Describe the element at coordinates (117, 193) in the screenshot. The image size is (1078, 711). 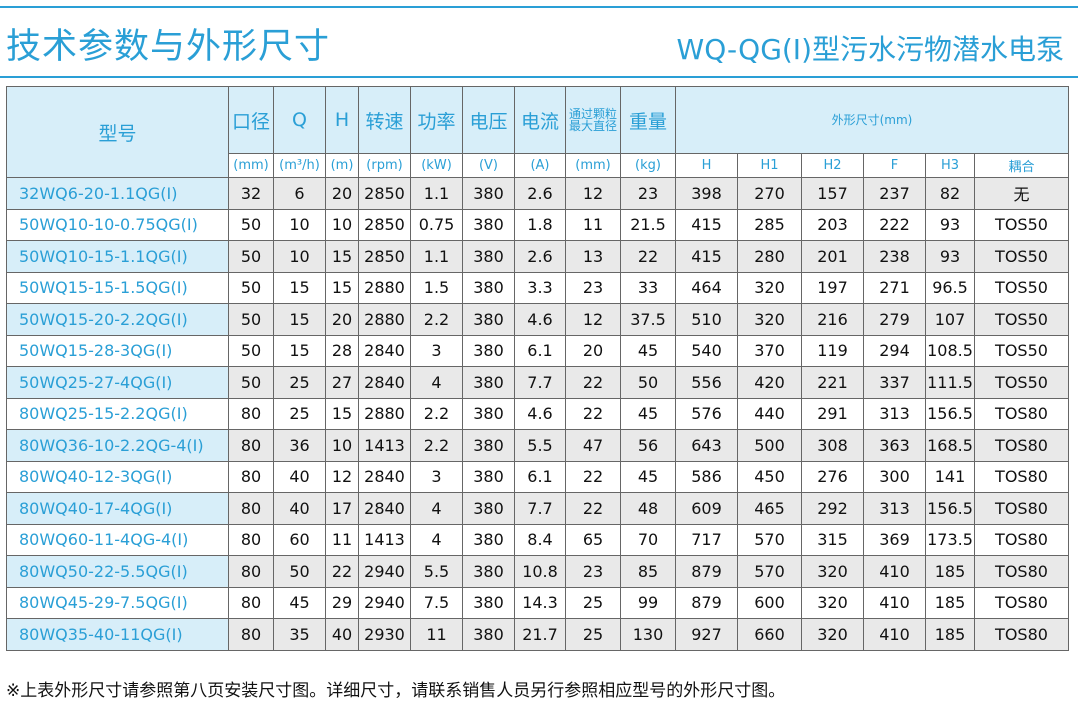
I see `model-cell: 32WQ6-20-1.1QG(Ⅰ)` at that location.